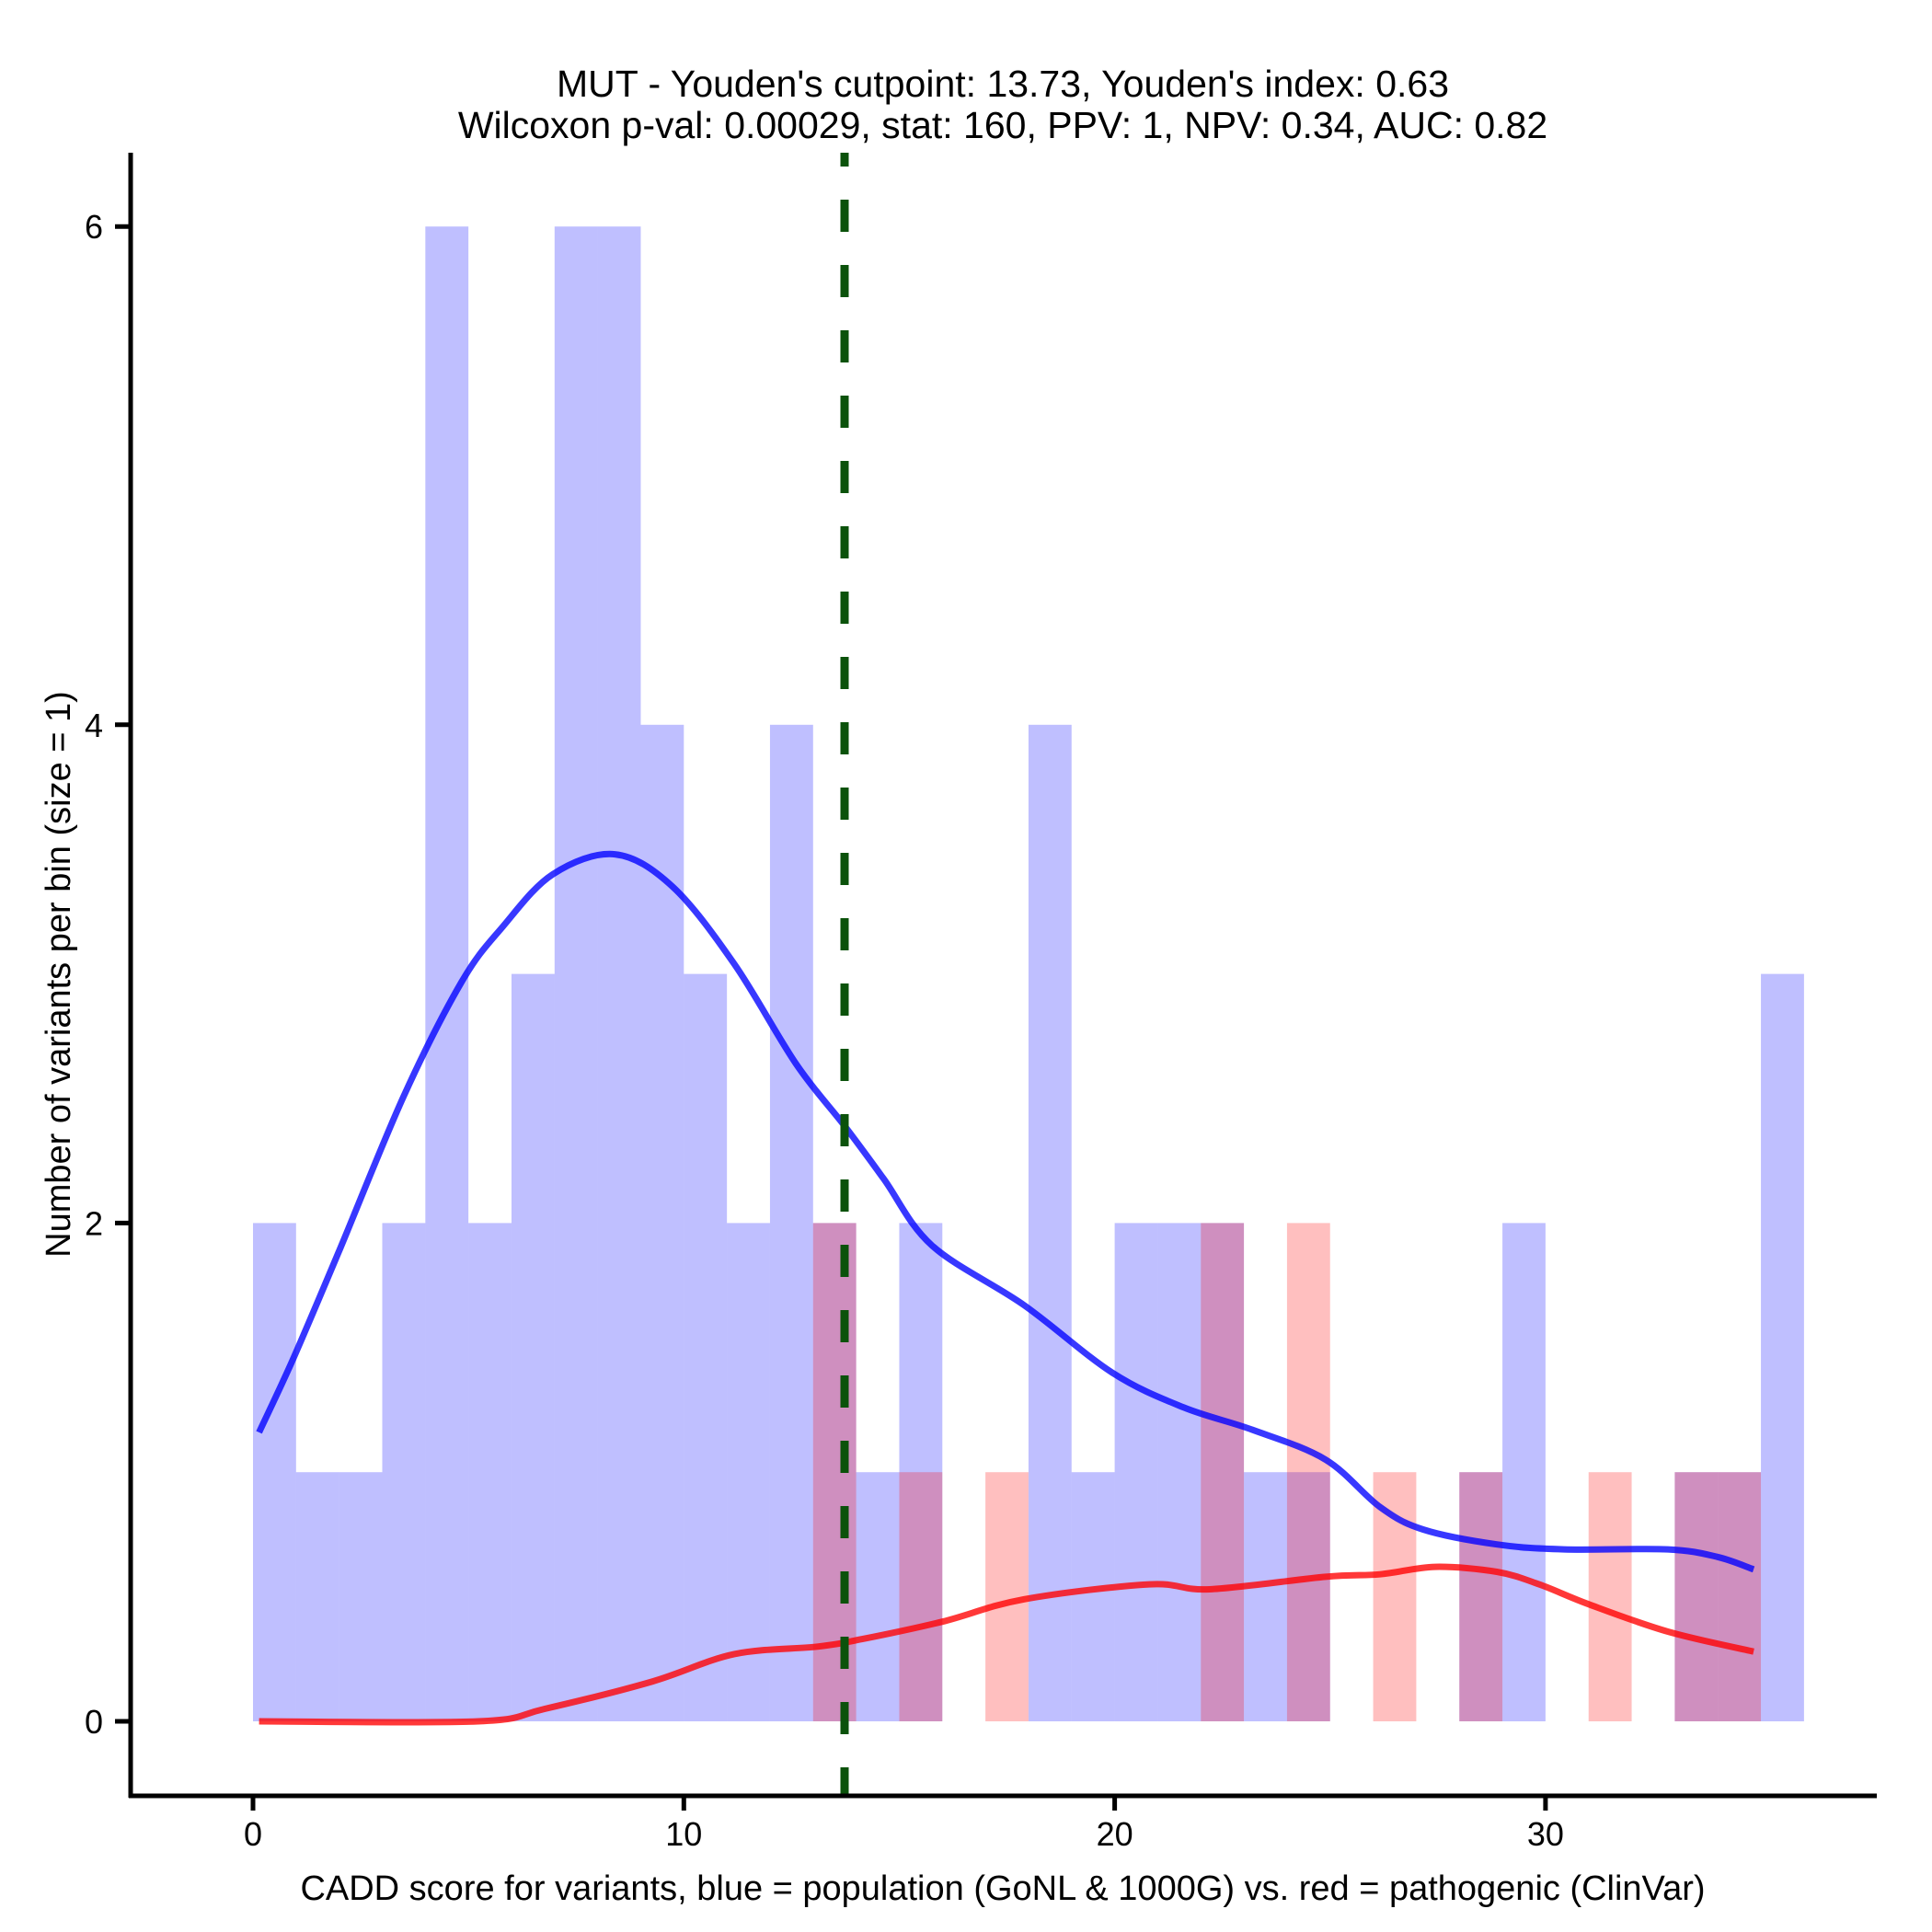  Describe the element at coordinates (94, 725) in the screenshot. I see `y-tick-label: 4` at that location.